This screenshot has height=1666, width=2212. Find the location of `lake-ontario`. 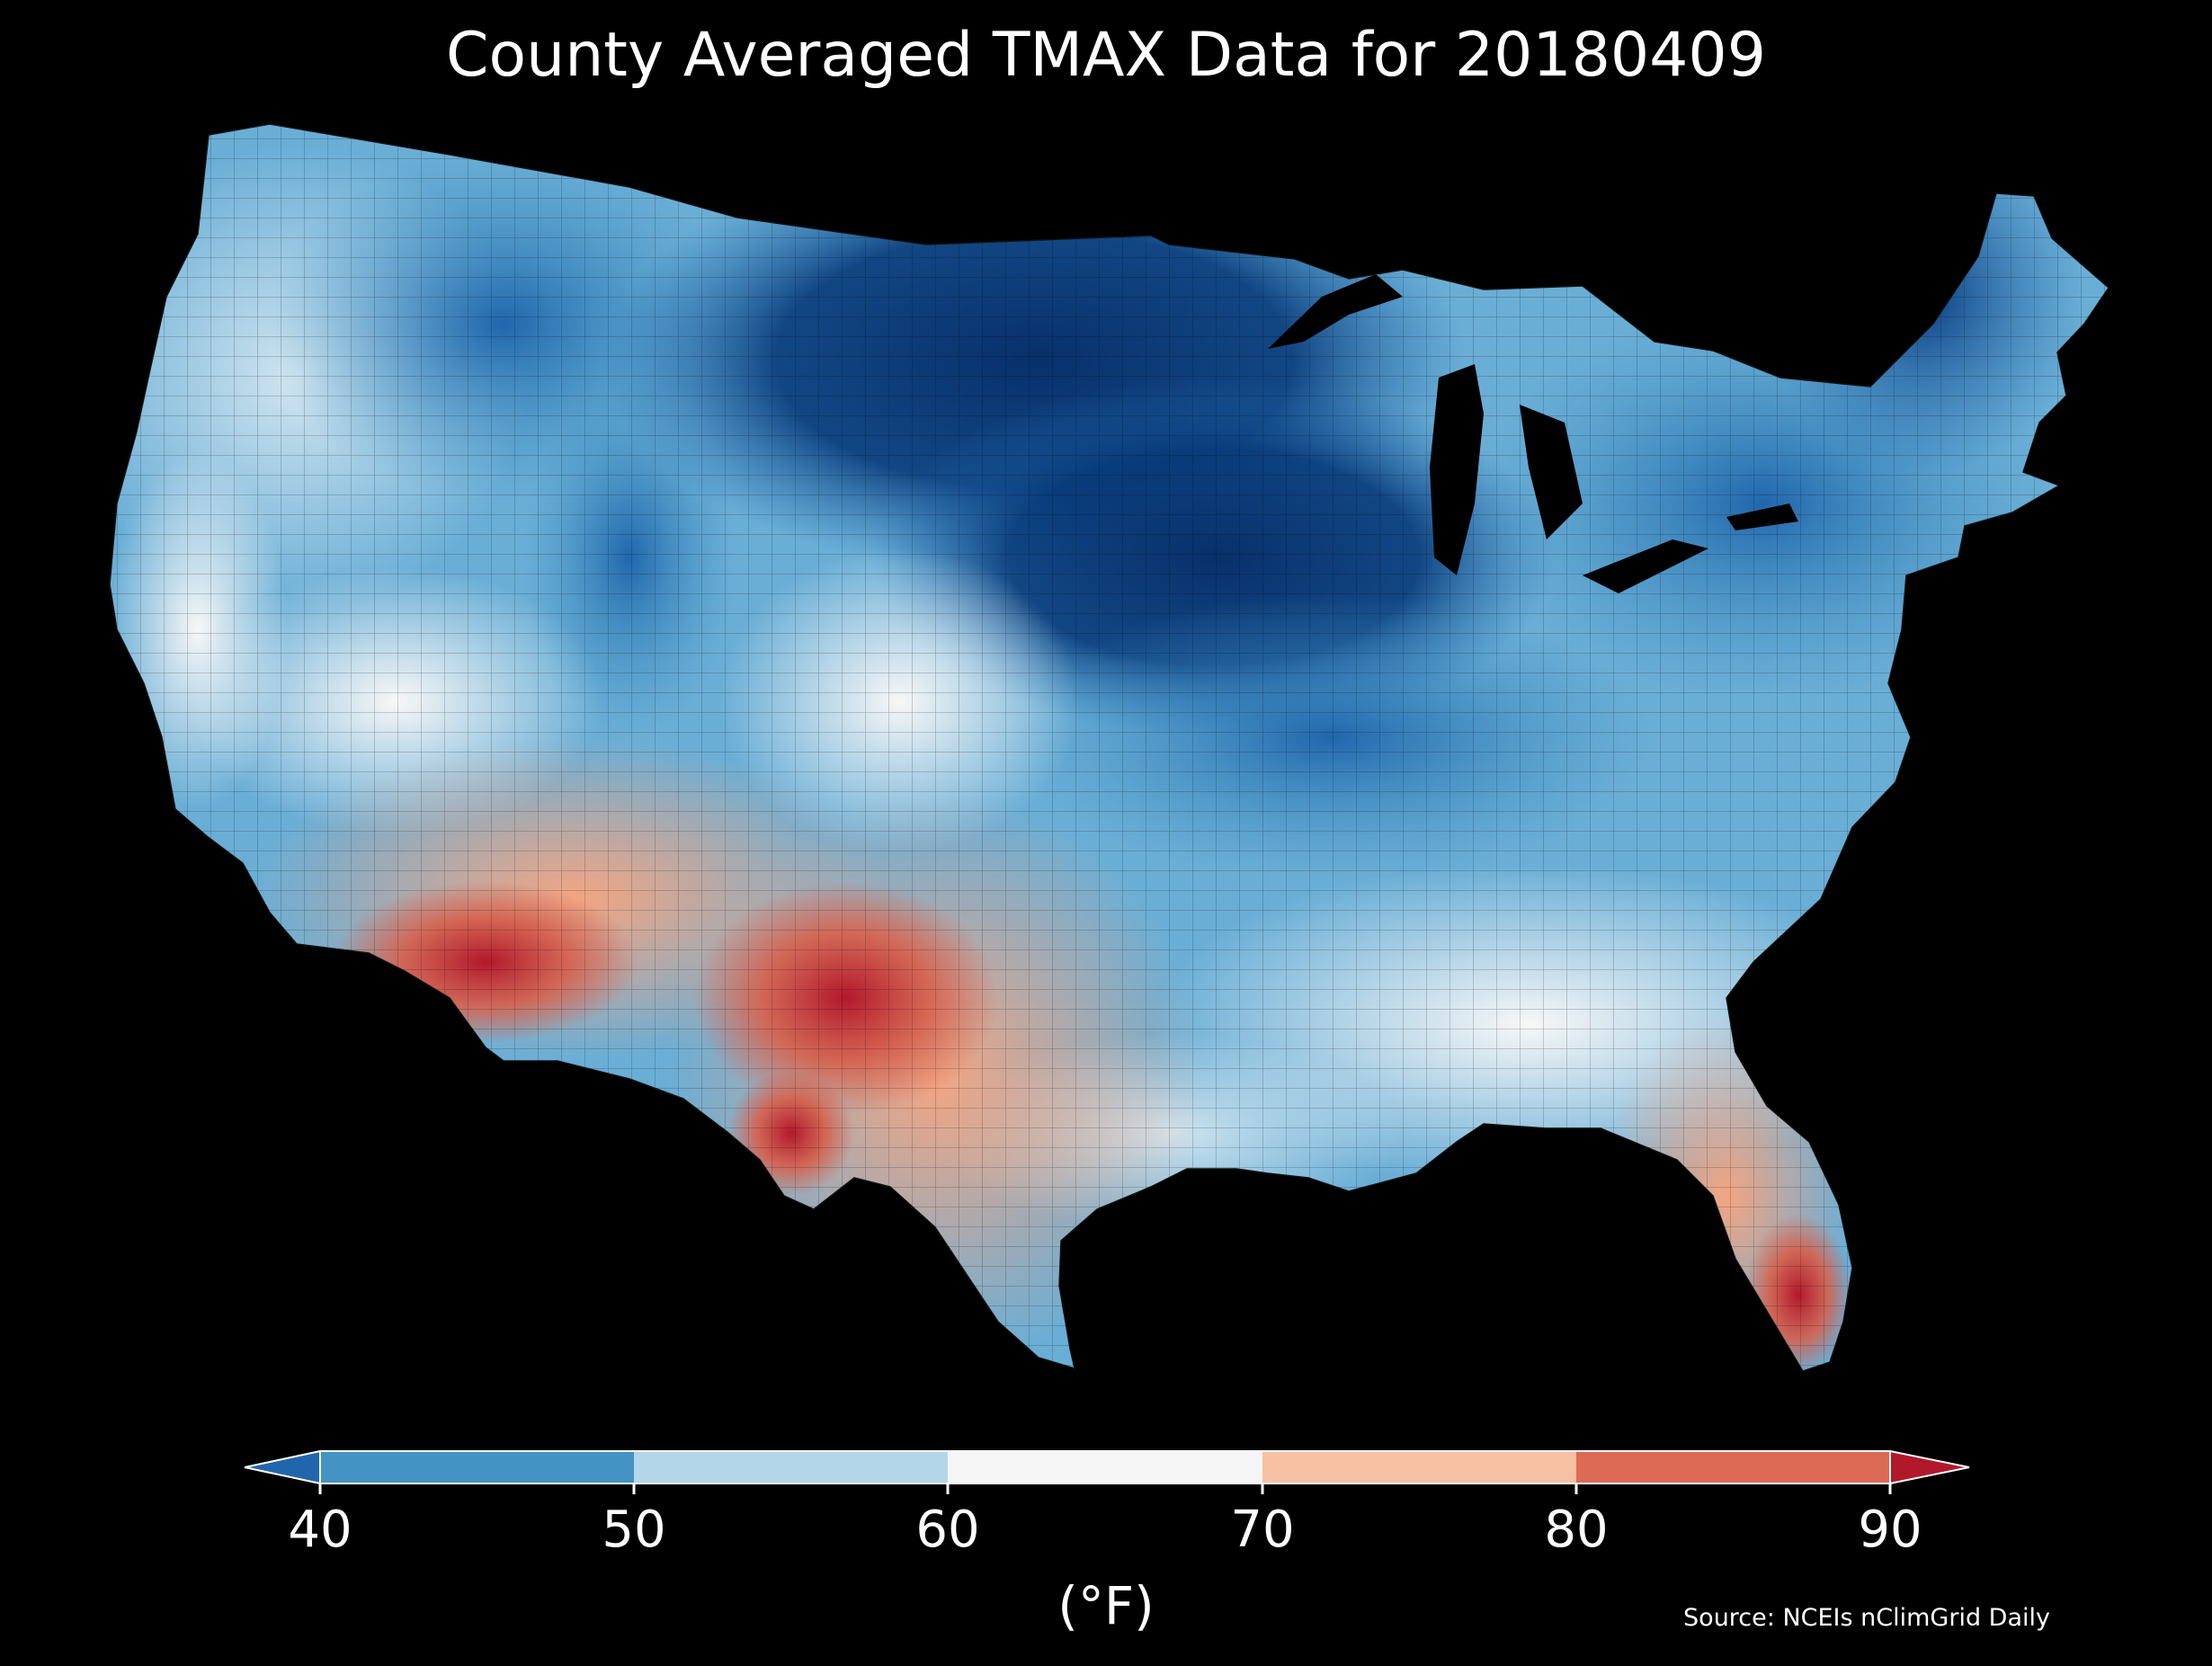

lake-ontario is located at coordinates (1762, 517).